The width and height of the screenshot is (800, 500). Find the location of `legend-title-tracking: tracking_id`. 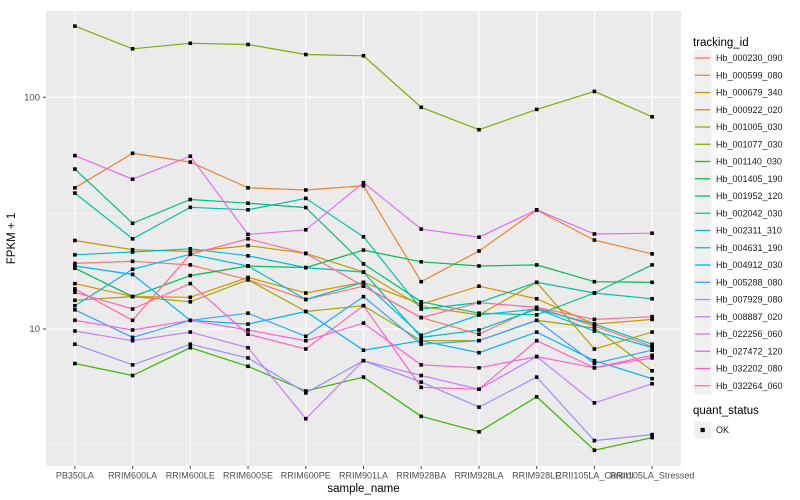

legend-title-tracking: tracking_id is located at coordinates (721, 43).